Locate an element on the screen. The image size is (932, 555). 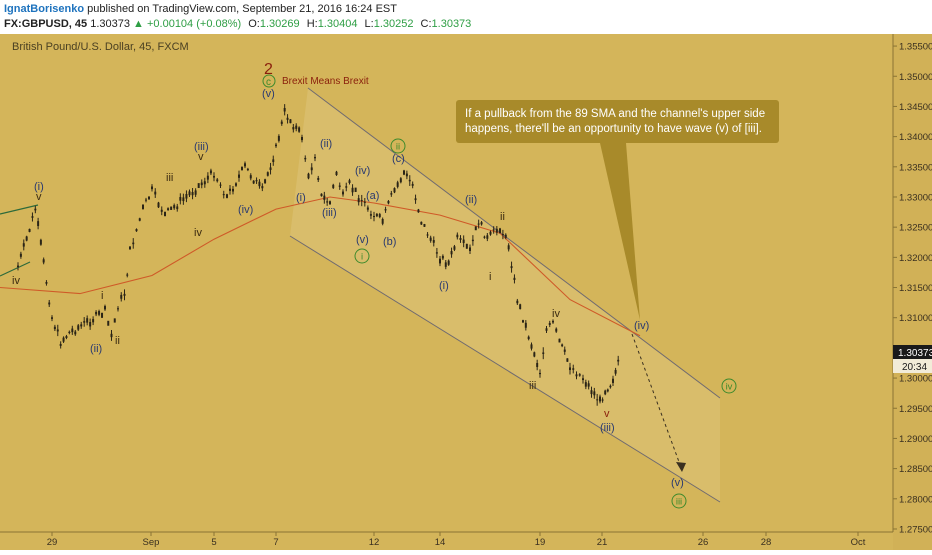
price-tick-label: 1.31500 is located at coordinates (915, 288).